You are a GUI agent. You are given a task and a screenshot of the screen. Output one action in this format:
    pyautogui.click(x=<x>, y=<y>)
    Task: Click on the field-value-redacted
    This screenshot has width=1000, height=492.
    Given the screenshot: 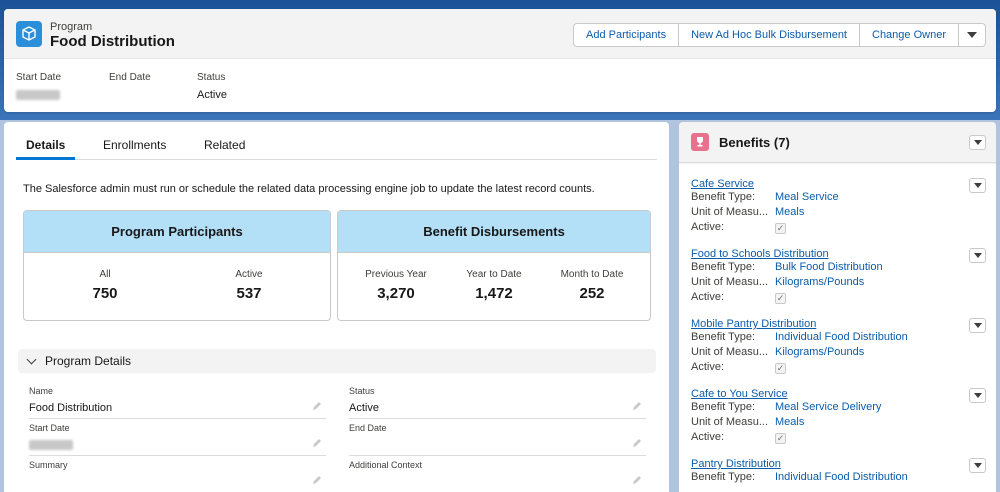 What is the action you would take?
    pyautogui.click(x=177, y=445)
    